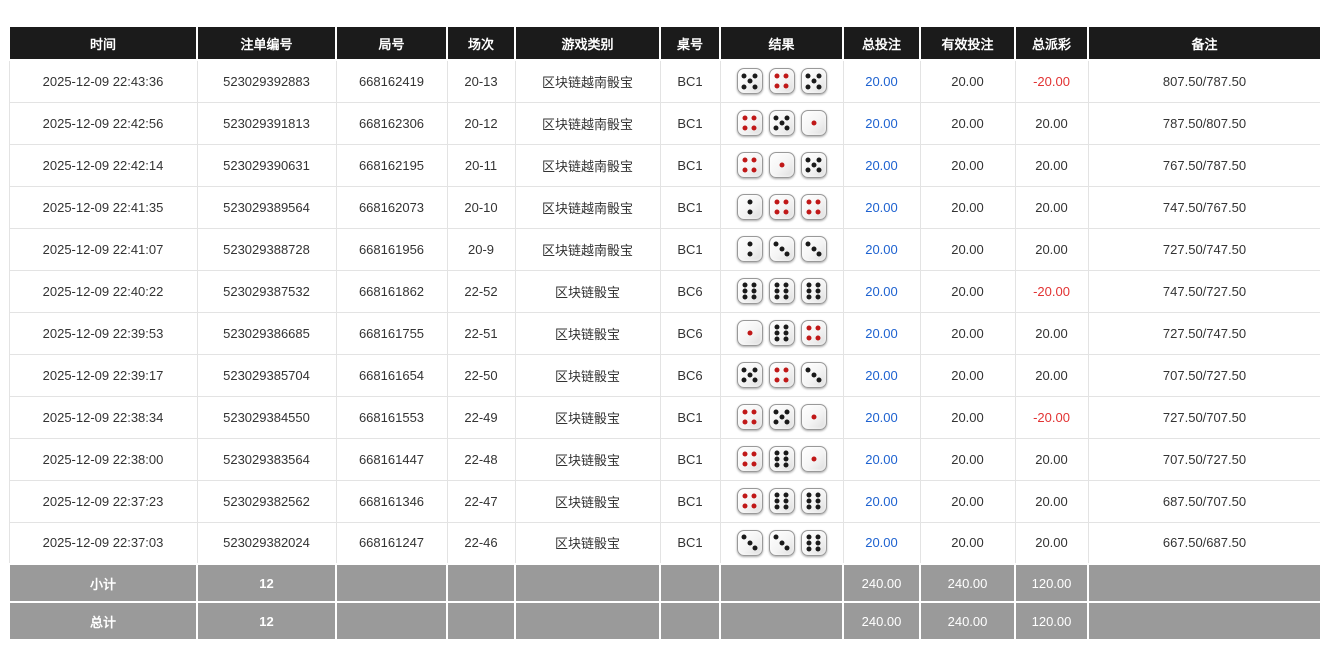  I want to click on column-header-session: 场次, so click(481, 43).